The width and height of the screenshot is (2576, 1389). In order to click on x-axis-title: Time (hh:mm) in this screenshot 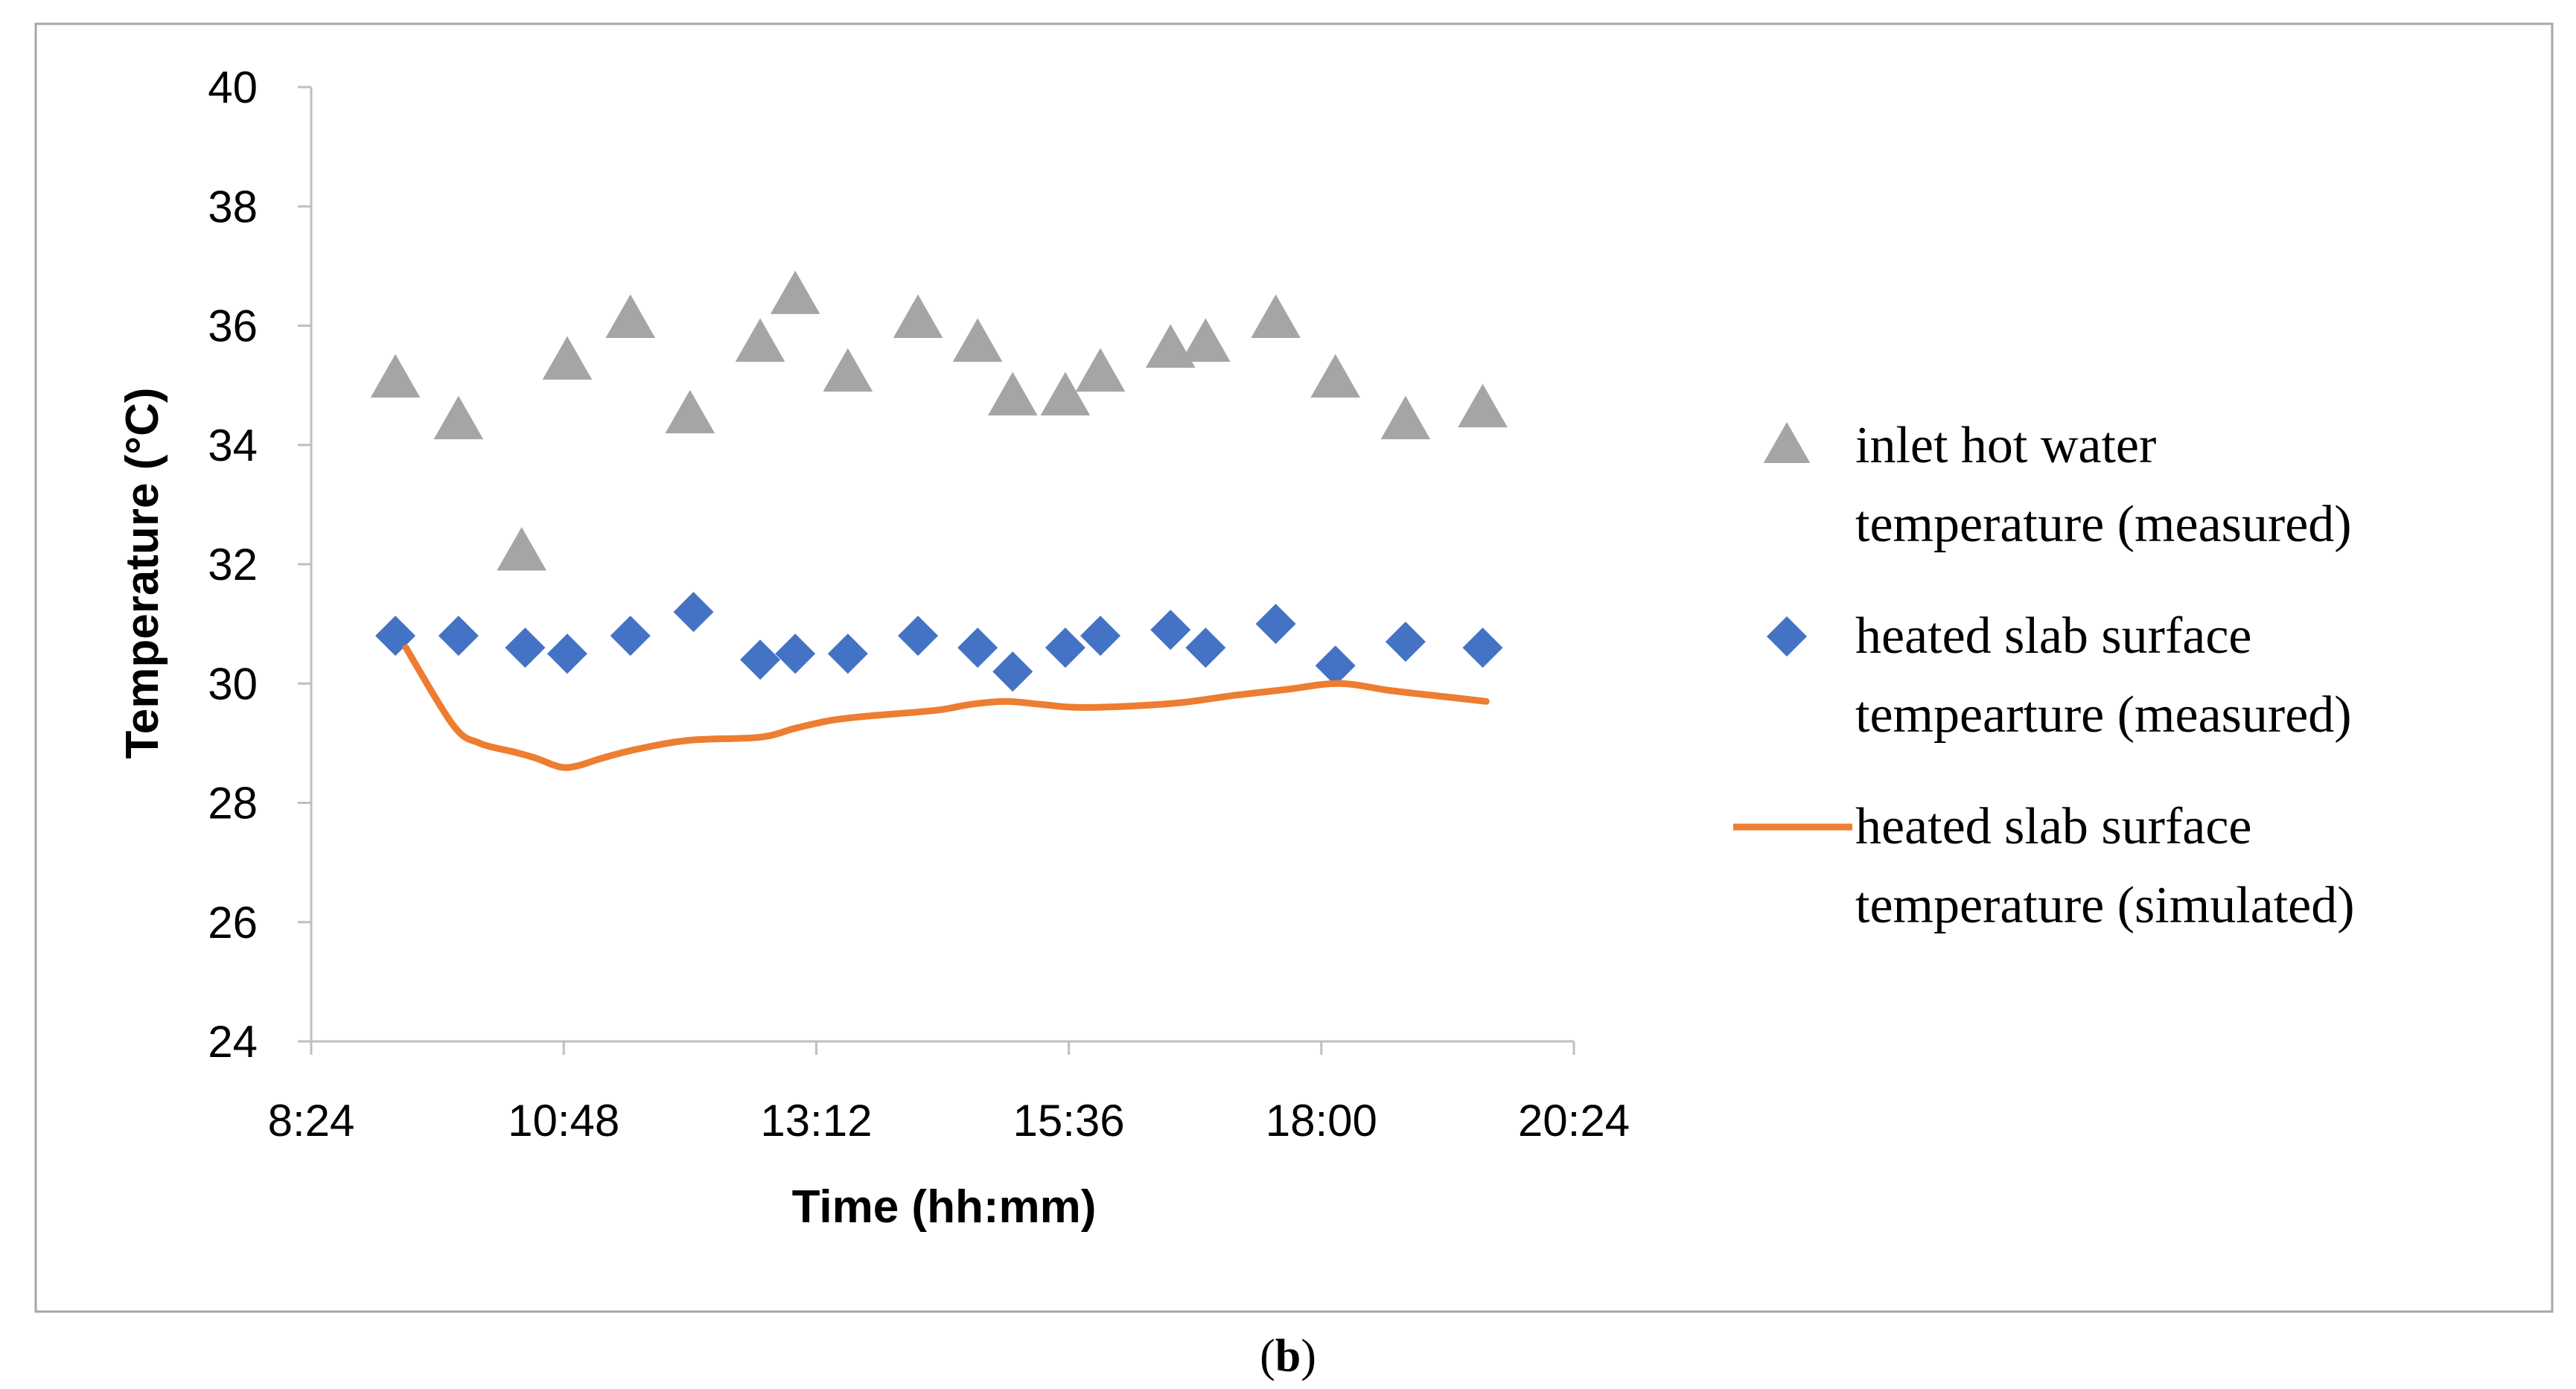, I will do `click(944, 1207)`.